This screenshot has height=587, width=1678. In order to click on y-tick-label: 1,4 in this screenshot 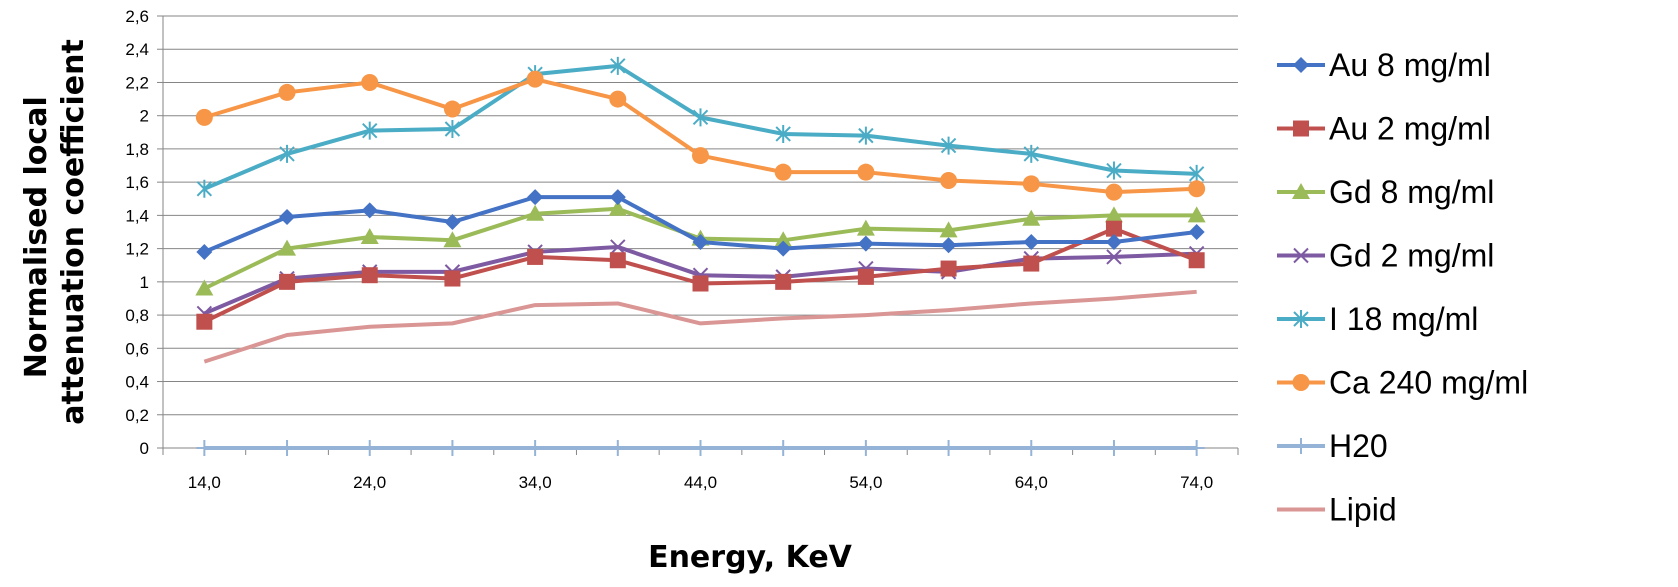, I will do `click(137, 215)`.